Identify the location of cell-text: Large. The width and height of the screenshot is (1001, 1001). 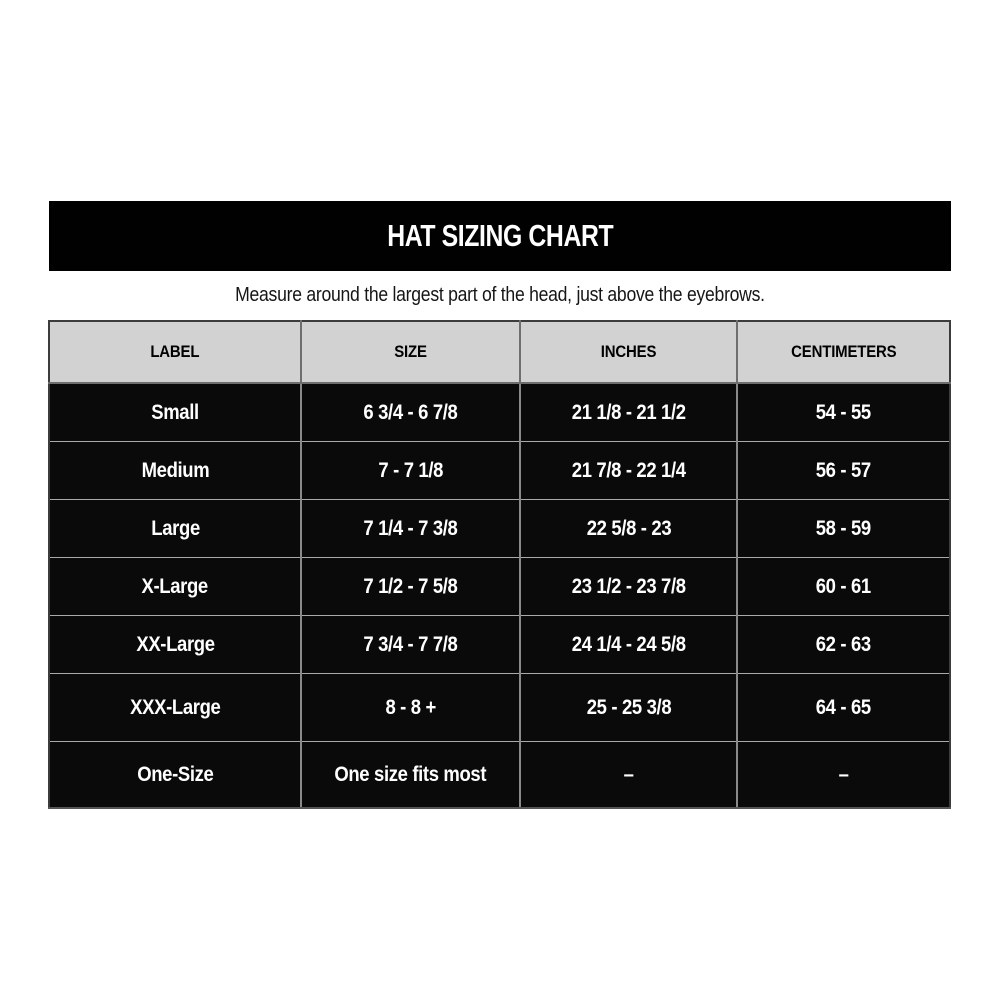
(175, 528).